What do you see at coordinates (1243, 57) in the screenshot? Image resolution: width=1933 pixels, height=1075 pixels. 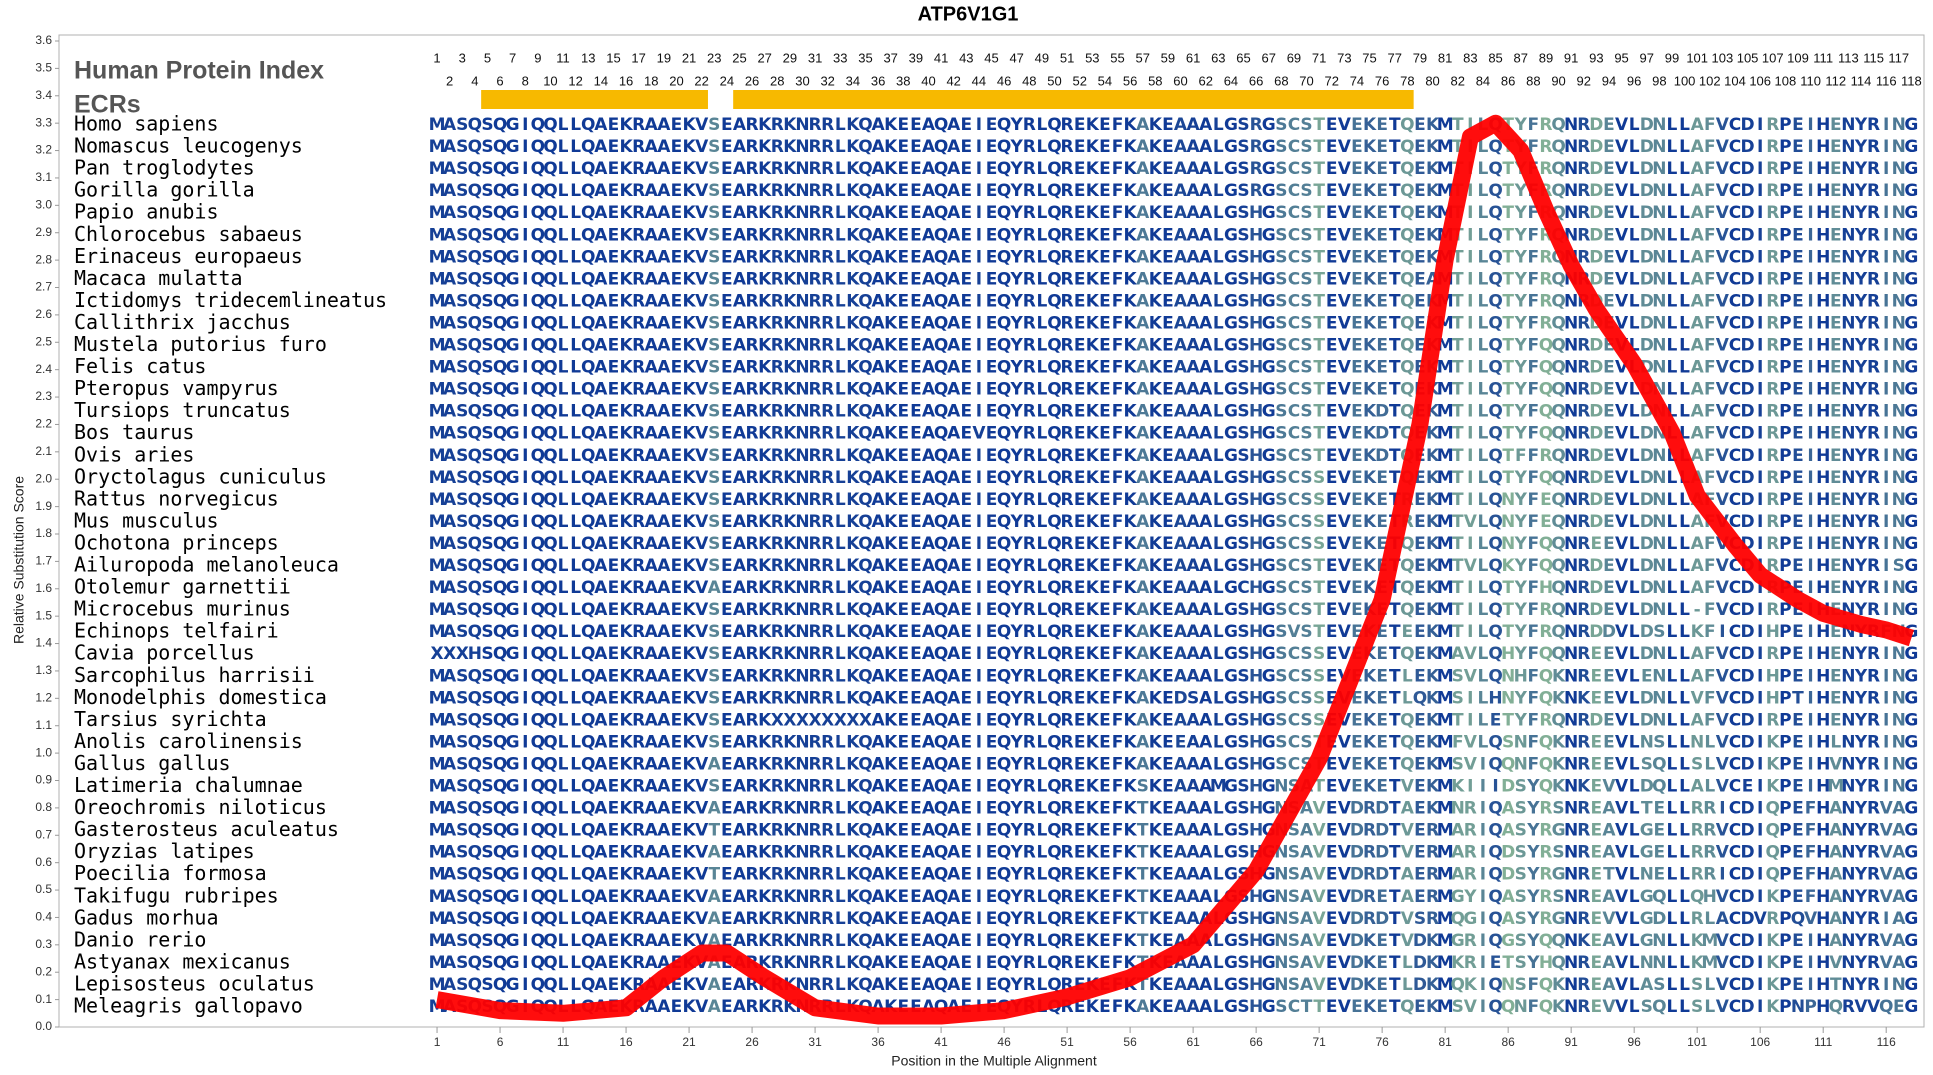 I see `index-number: 65` at bounding box center [1243, 57].